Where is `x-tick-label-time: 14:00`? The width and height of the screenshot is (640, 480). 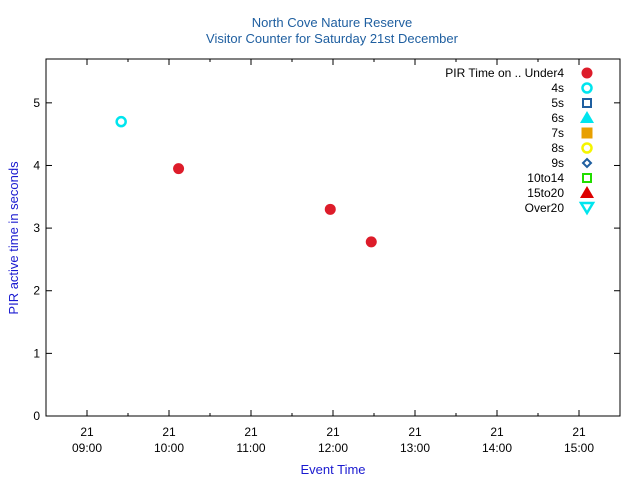 x-tick-label-time: 14:00 is located at coordinates (497, 448).